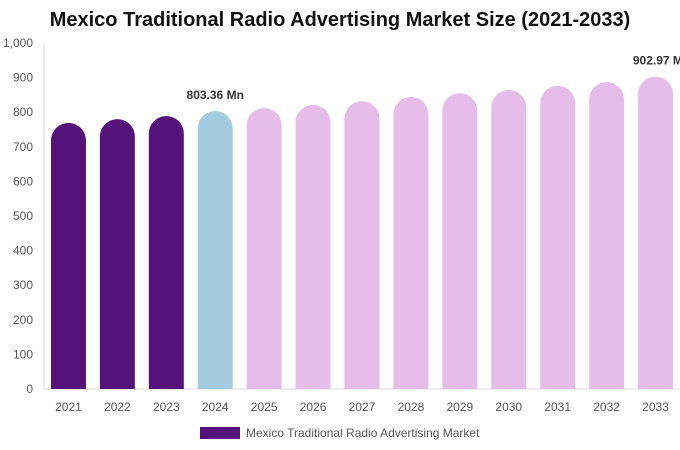 The width and height of the screenshot is (680, 450). Describe the element at coordinates (459, 407) in the screenshot. I see `x-tick-label: 2029` at that location.